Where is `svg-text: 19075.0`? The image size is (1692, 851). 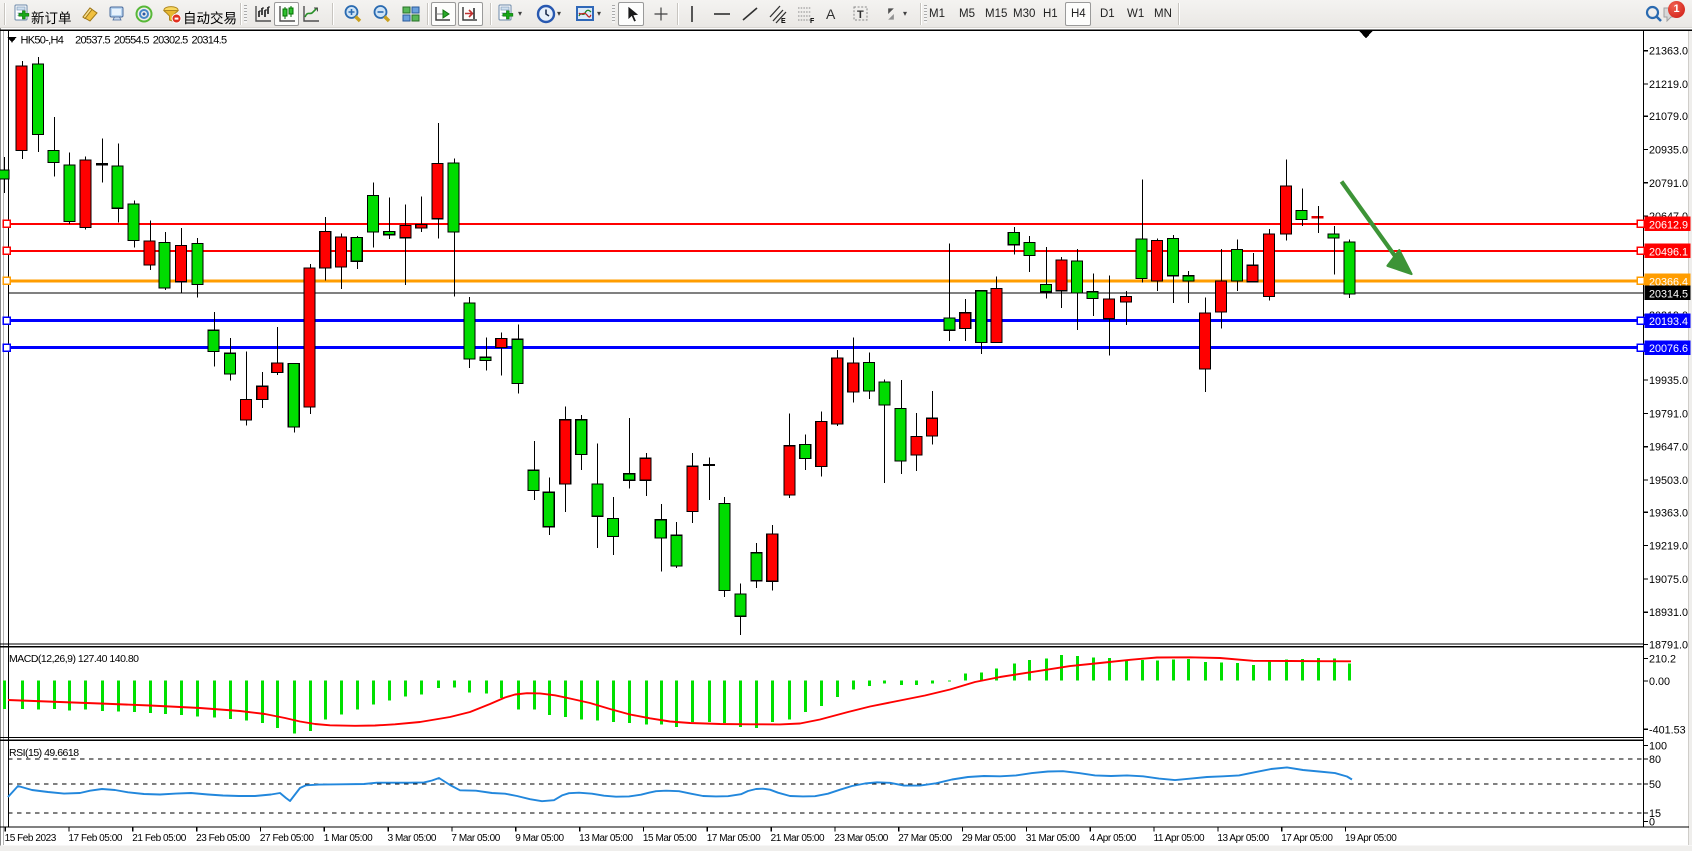
svg-text: 19075.0 is located at coordinates (1668, 580).